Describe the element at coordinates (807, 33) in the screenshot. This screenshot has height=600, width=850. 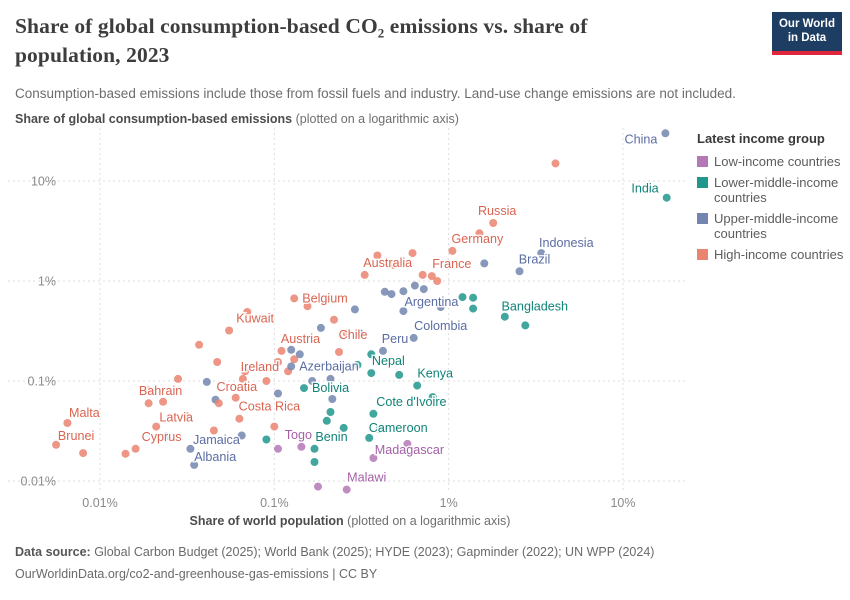
I see `owid-logo: Our World in Data` at that location.